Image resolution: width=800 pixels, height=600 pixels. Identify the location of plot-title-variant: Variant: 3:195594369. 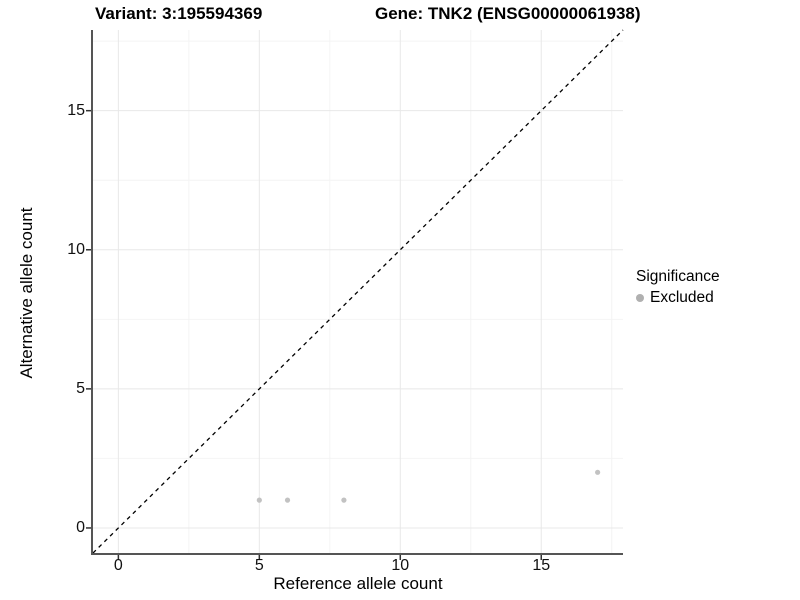
(179, 13).